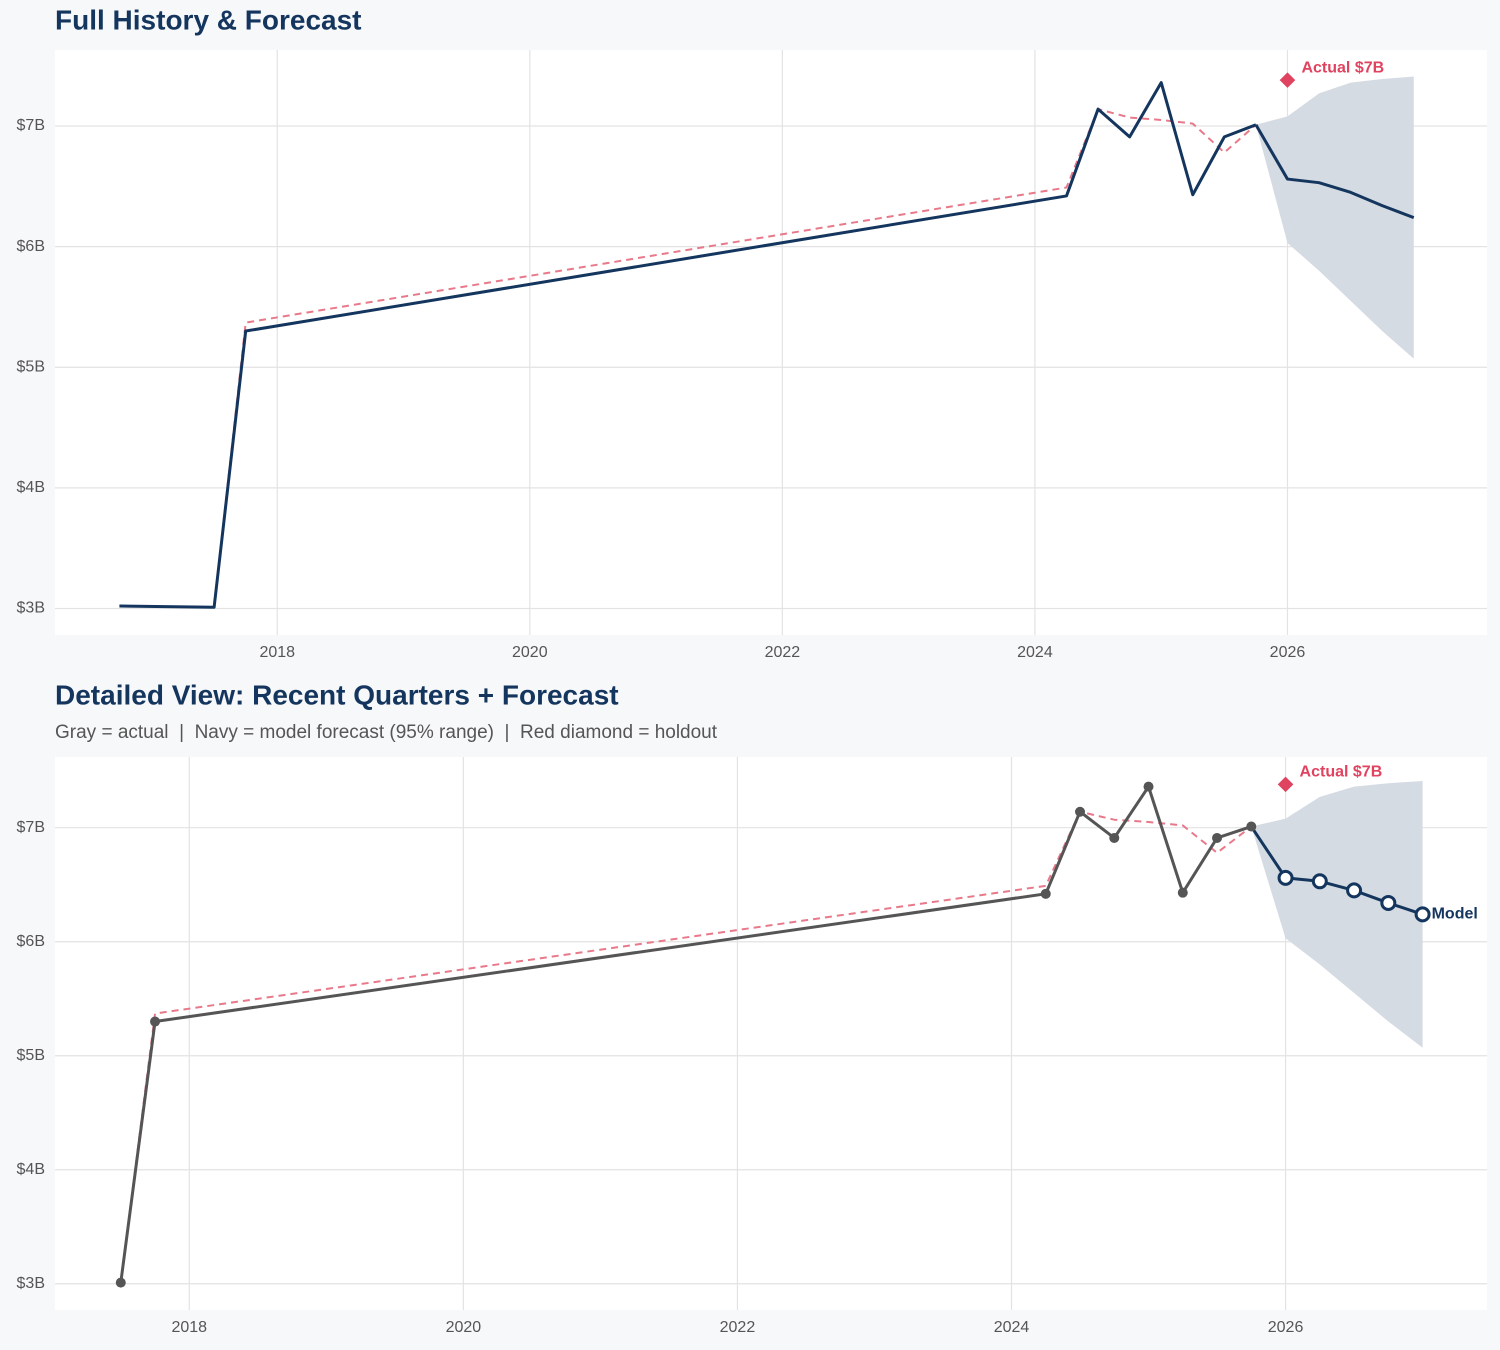 This screenshot has height=1350, width=1500. Describe the element at coordinates (208, 19) in the screenshot. I see `chart-title: Full History & Forecast` at that location.